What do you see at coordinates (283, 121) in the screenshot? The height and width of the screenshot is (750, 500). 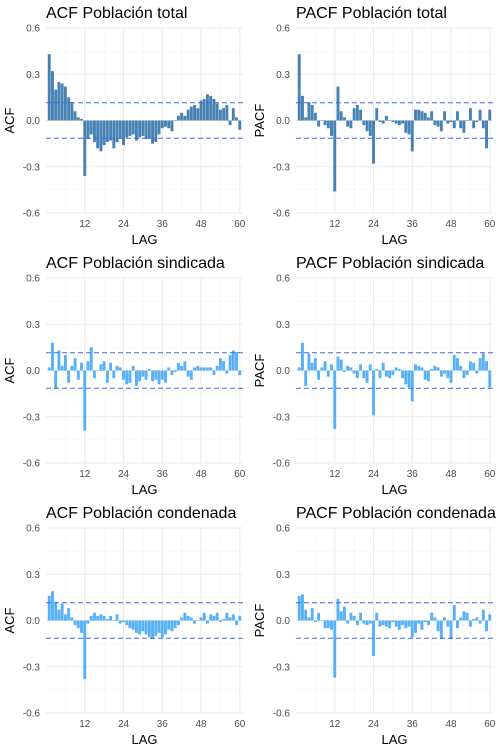 I see `y-tick-label: 0.0` at bounding box center [283, 121].